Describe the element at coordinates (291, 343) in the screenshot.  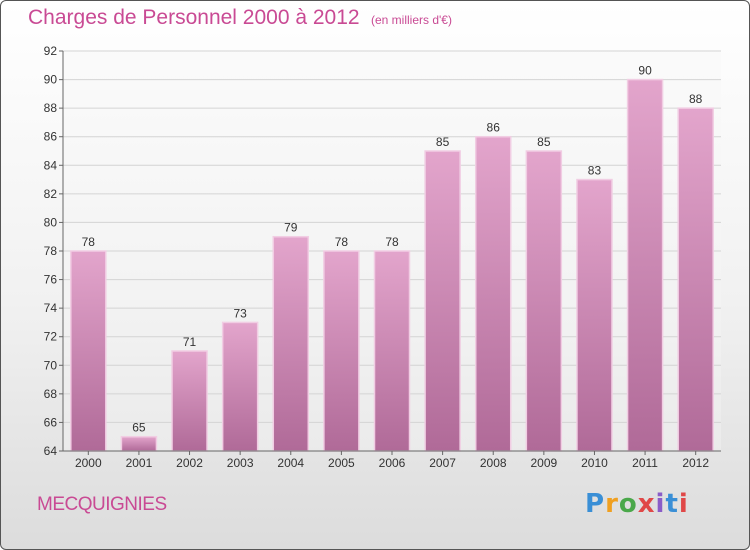
I see `bar-2004` at that location.